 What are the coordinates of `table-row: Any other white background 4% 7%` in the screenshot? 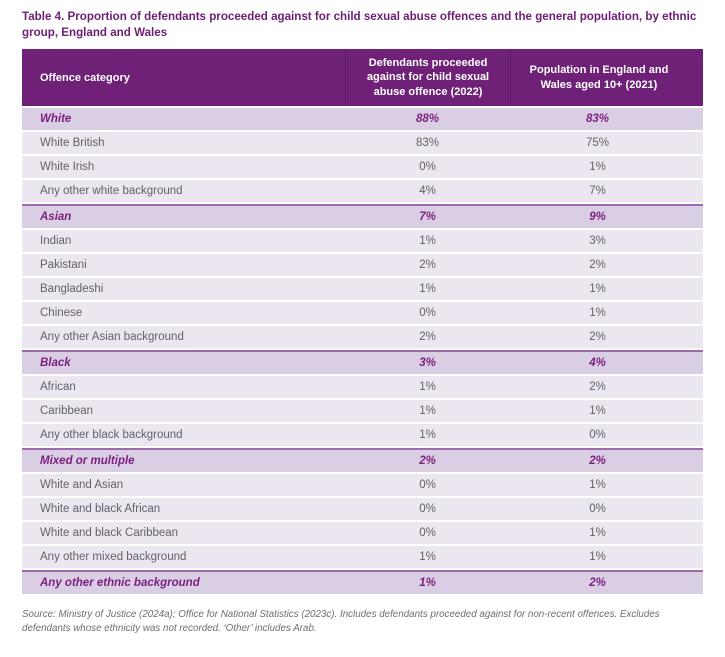 It's located at (362, 191).